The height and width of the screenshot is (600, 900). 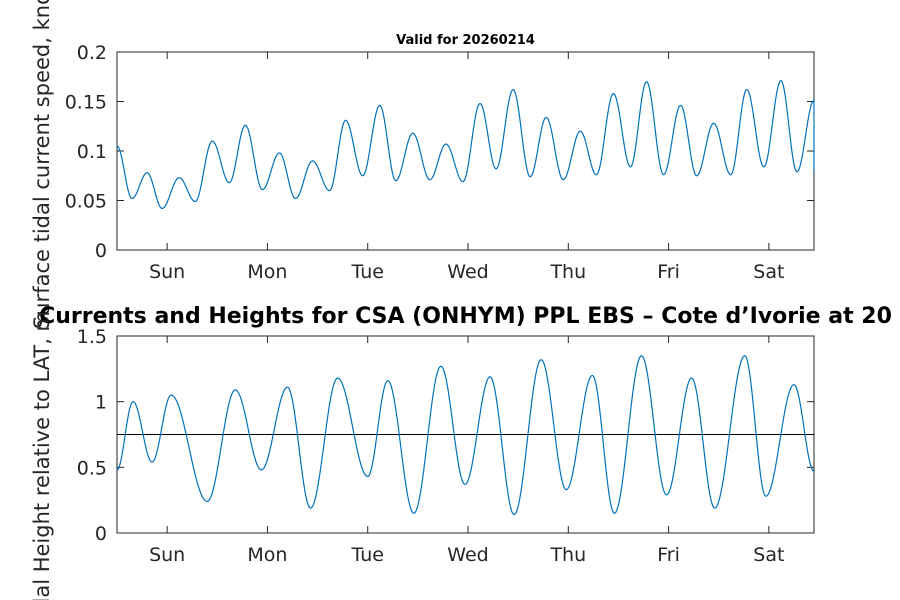 I want to click on tidal-height-y-tick-label: 1, so click(x=101, y=403).